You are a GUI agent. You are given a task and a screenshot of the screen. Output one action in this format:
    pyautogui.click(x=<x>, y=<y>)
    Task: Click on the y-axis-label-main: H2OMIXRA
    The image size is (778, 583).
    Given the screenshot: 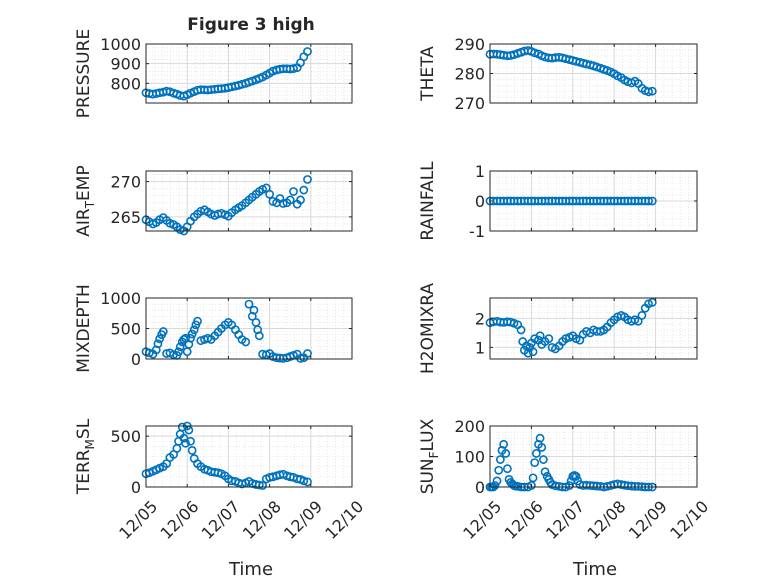 What is the action you would take?
    pyautogui.click(x=428, y=328)
    